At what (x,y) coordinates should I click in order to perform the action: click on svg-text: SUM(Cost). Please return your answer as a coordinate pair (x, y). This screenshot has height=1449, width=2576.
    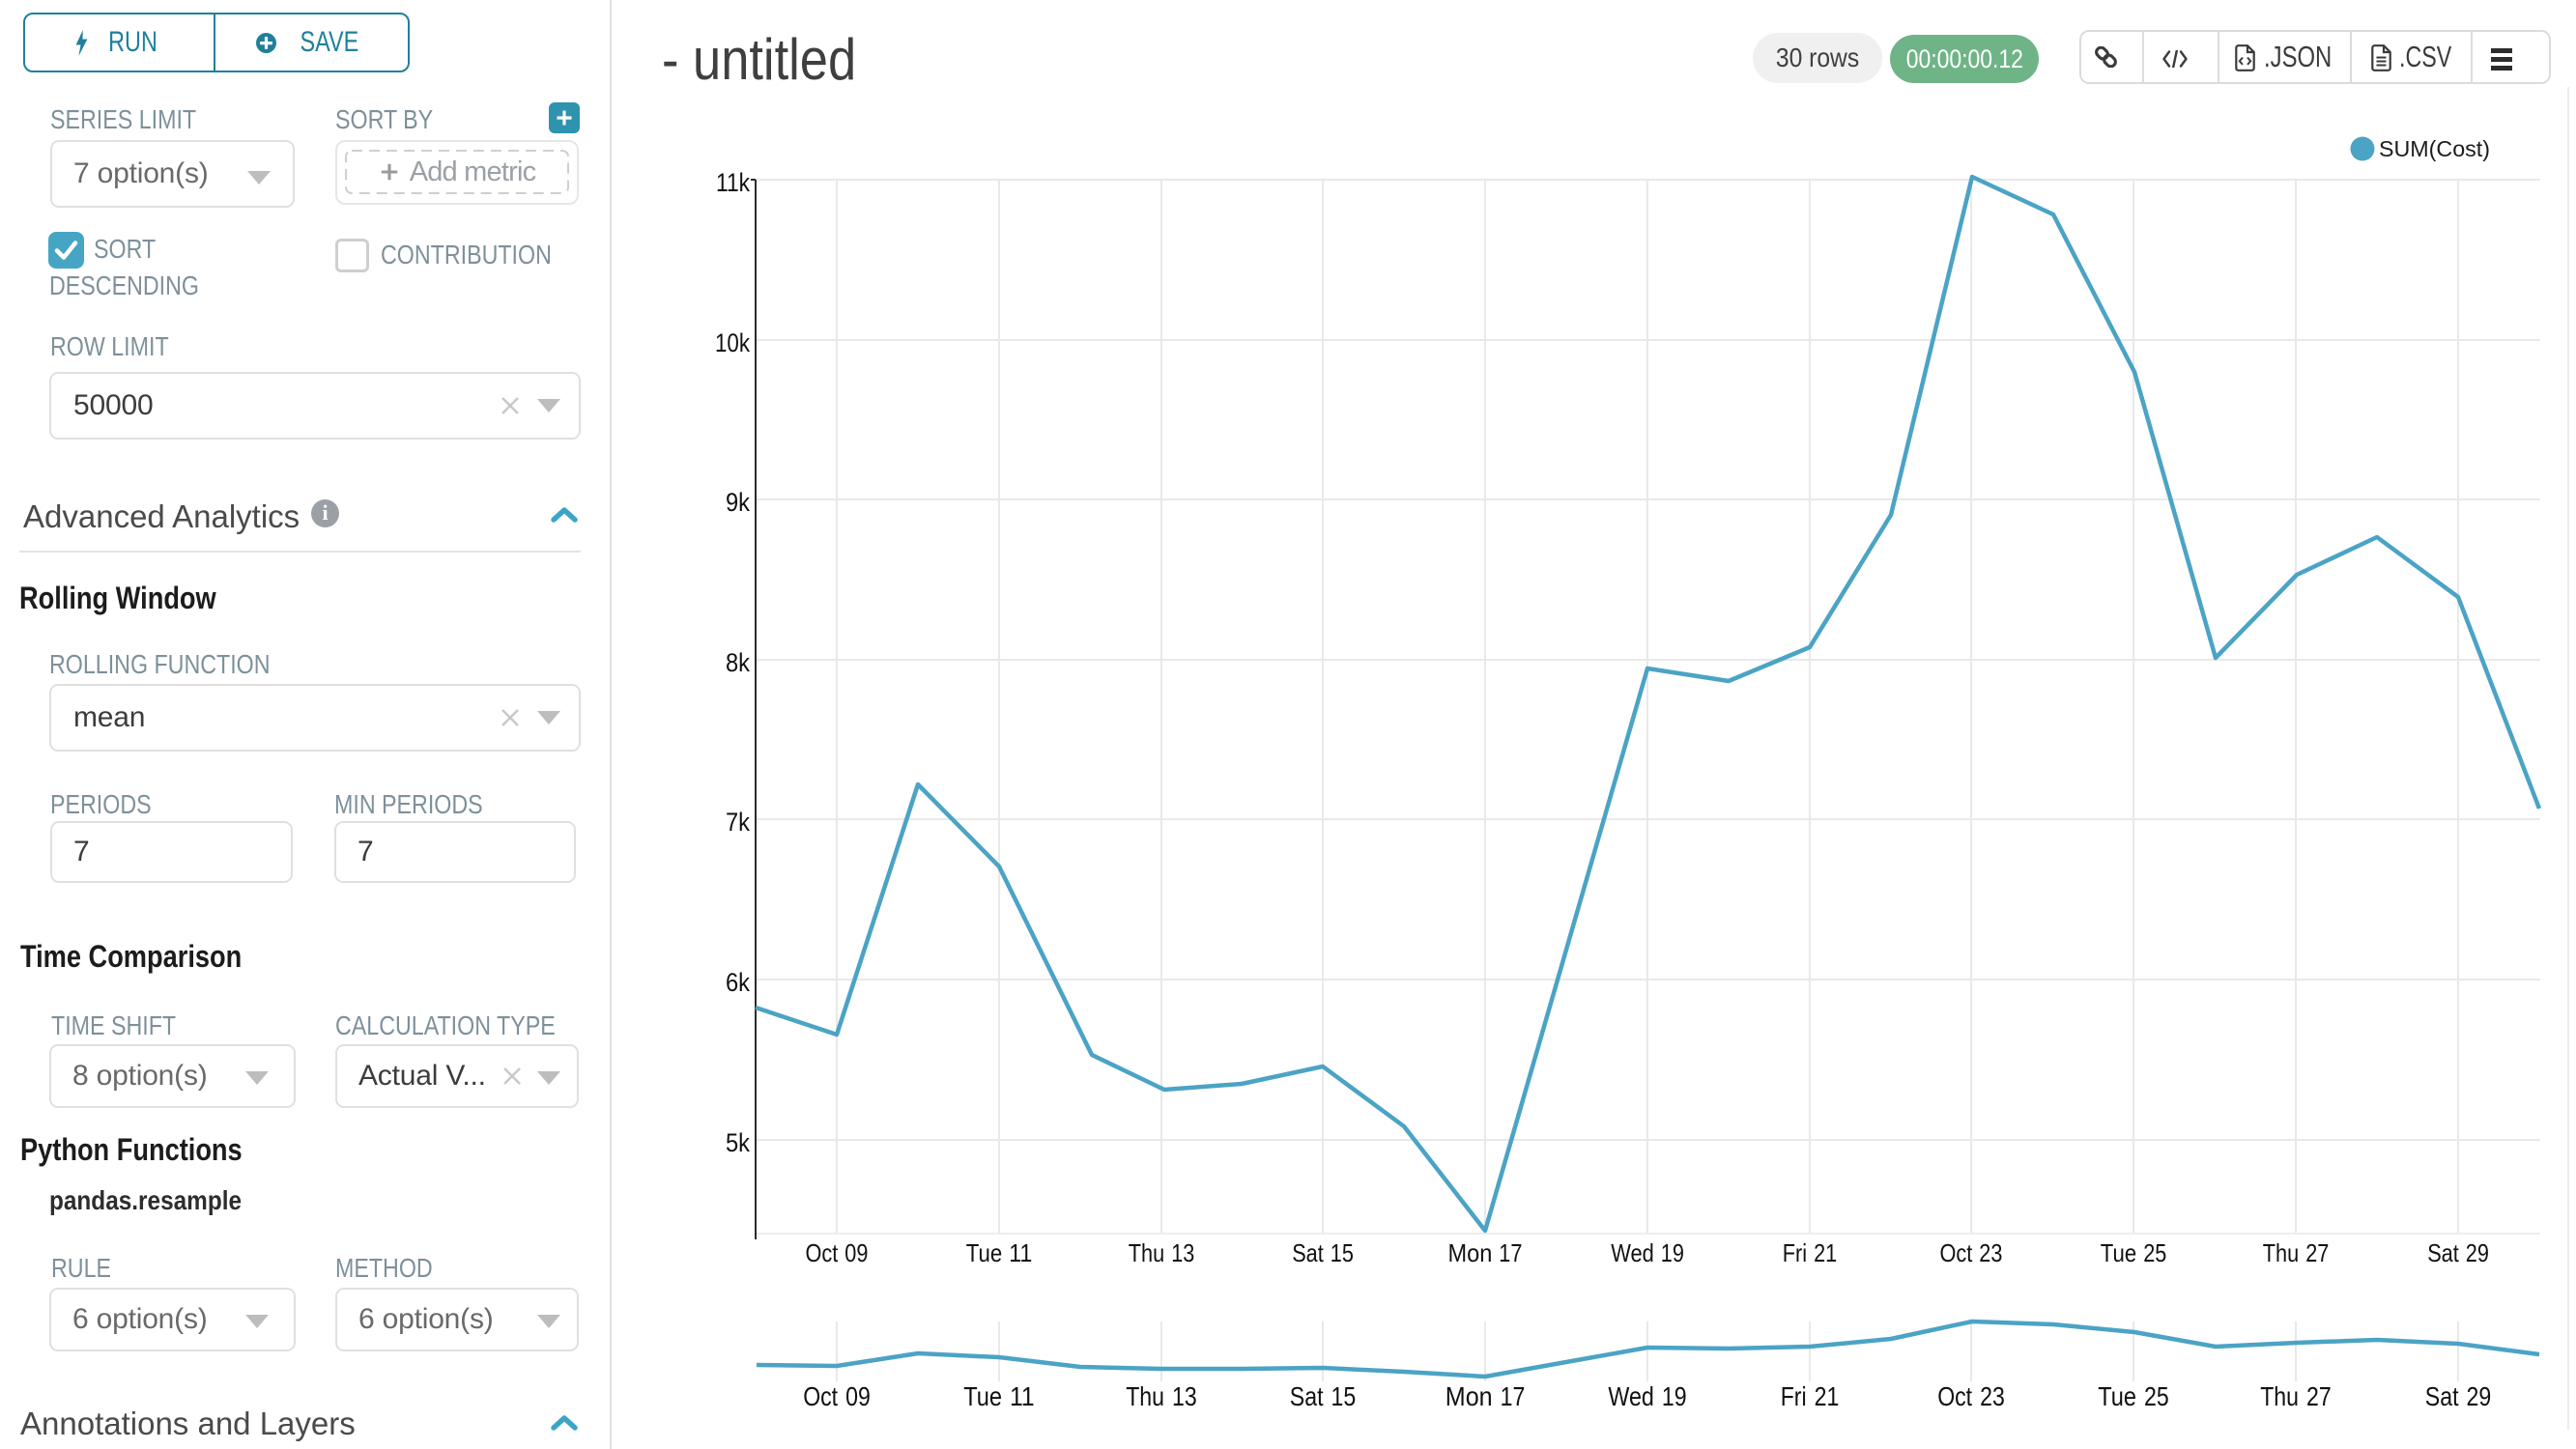
    Looking at the image, I should click on (2435, 148).